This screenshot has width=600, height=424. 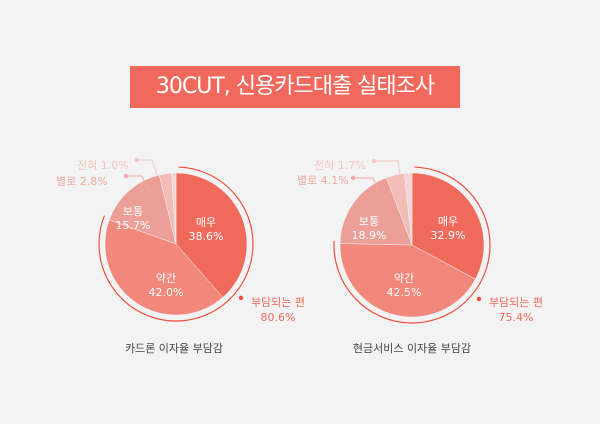 What do you see at coordinates (133, 218) in the screenshot?
I see `label-botong: 보통 15.7%` at bounding box center [133, 218].